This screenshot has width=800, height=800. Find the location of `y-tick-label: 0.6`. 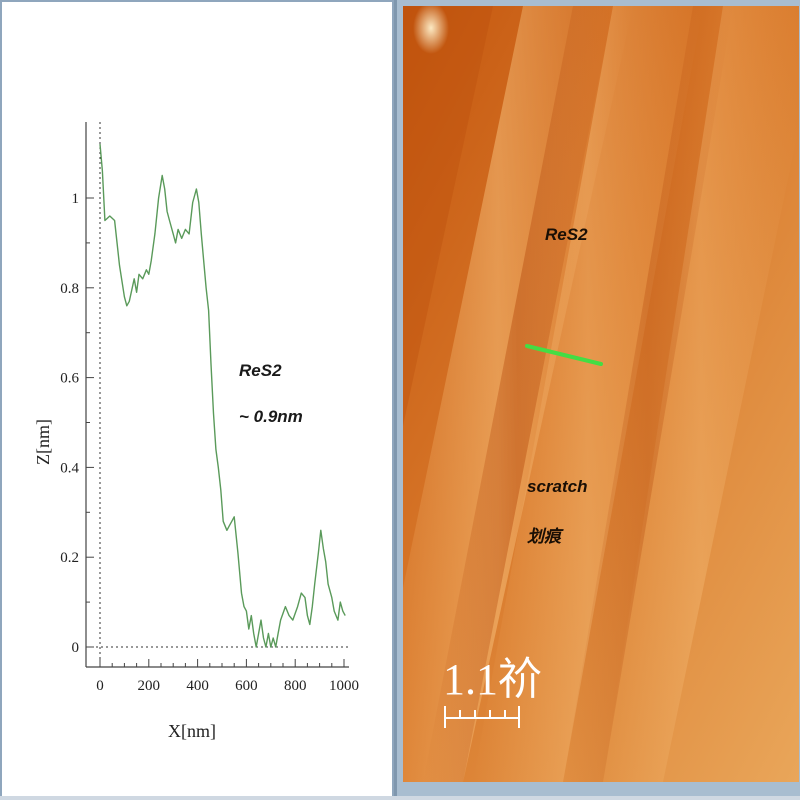

y-tick-label: 0.6 is located at coordinates (69, 379).